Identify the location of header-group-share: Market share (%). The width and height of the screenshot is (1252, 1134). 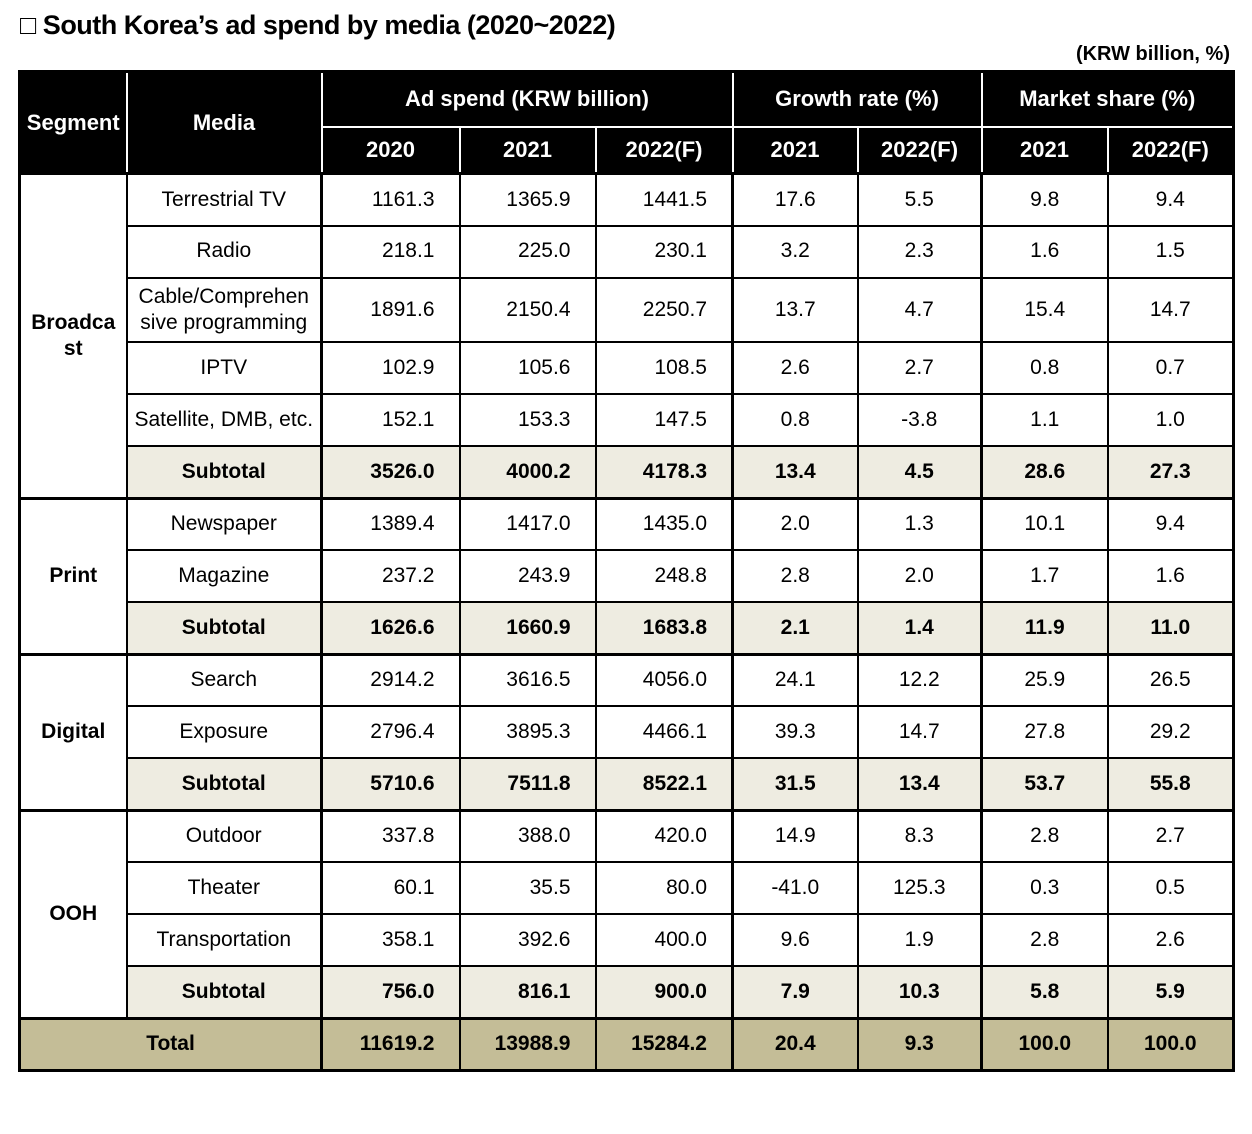
(1107, 99).